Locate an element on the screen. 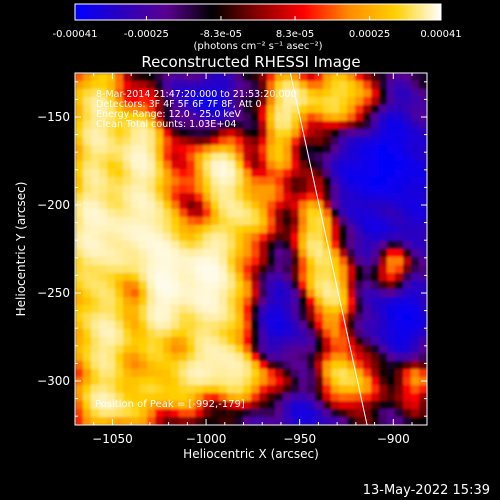 The image size is (500, 500). colorbar-tick-label: -0.00041 is located at coordinates (75, 34).